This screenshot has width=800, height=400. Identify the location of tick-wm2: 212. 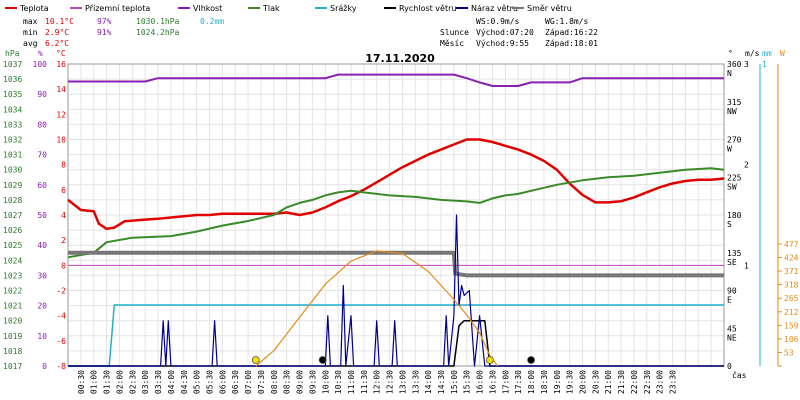
(791, 312).